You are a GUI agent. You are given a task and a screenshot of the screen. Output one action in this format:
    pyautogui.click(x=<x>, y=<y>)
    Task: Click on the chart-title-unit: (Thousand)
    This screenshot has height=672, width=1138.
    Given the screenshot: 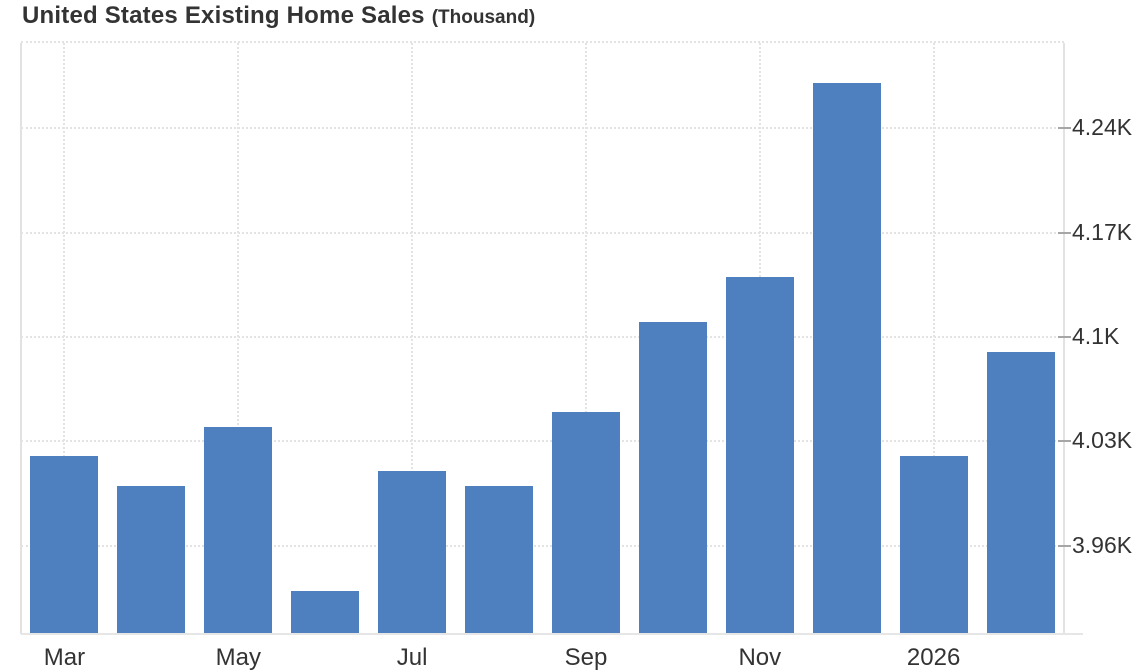 What is the action you would take?
    pyautogui.click(x=483, y=17)
    